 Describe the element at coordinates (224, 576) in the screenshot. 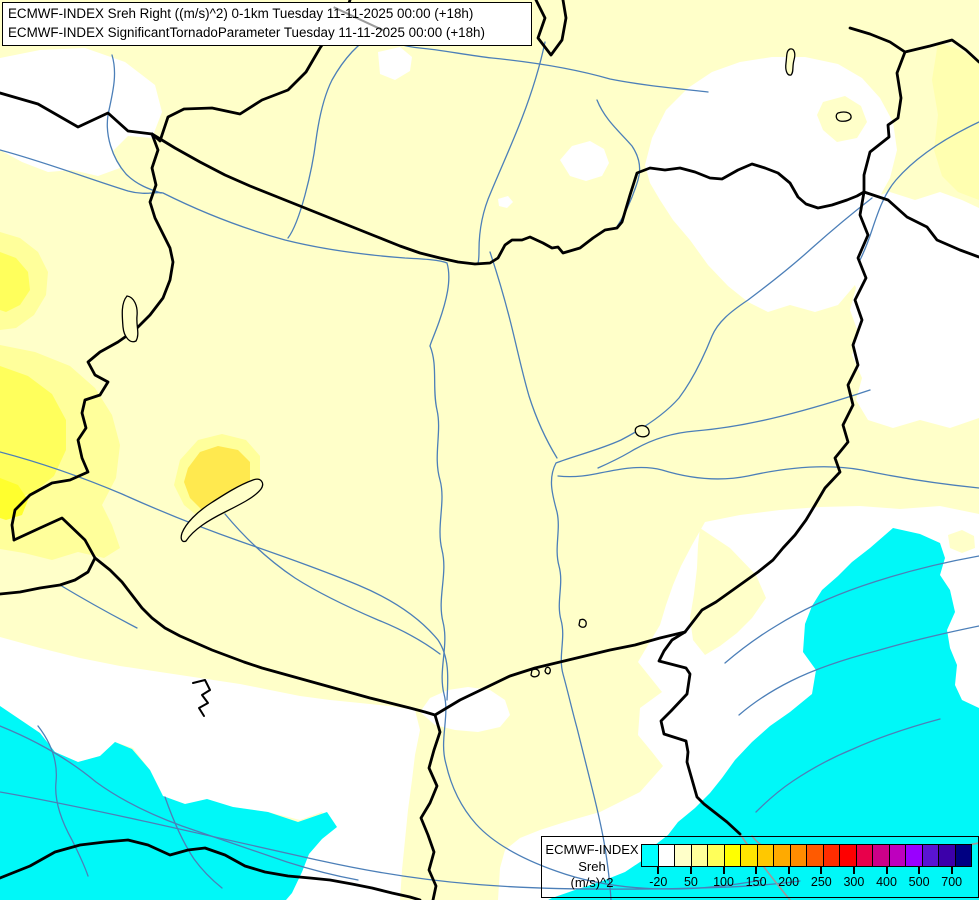

I see `drava-river` at that location.